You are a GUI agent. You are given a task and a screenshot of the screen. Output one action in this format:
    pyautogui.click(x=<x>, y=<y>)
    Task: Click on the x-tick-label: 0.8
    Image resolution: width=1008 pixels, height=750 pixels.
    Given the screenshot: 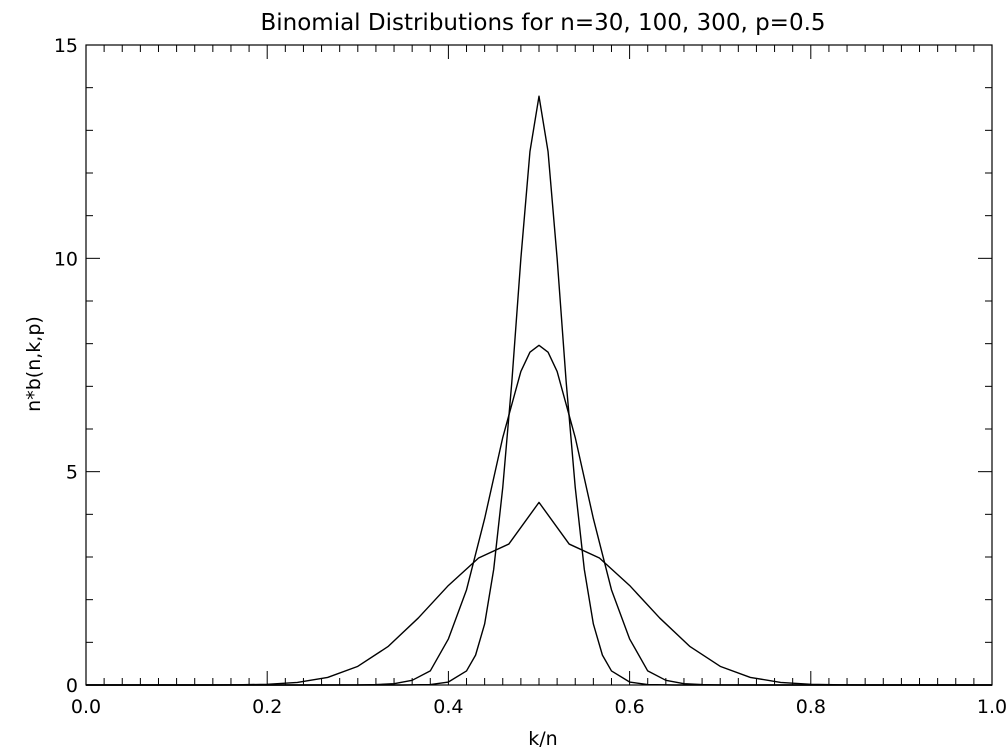 What is the action you would take?
    pyautogui.click(x=811, y=707)
    